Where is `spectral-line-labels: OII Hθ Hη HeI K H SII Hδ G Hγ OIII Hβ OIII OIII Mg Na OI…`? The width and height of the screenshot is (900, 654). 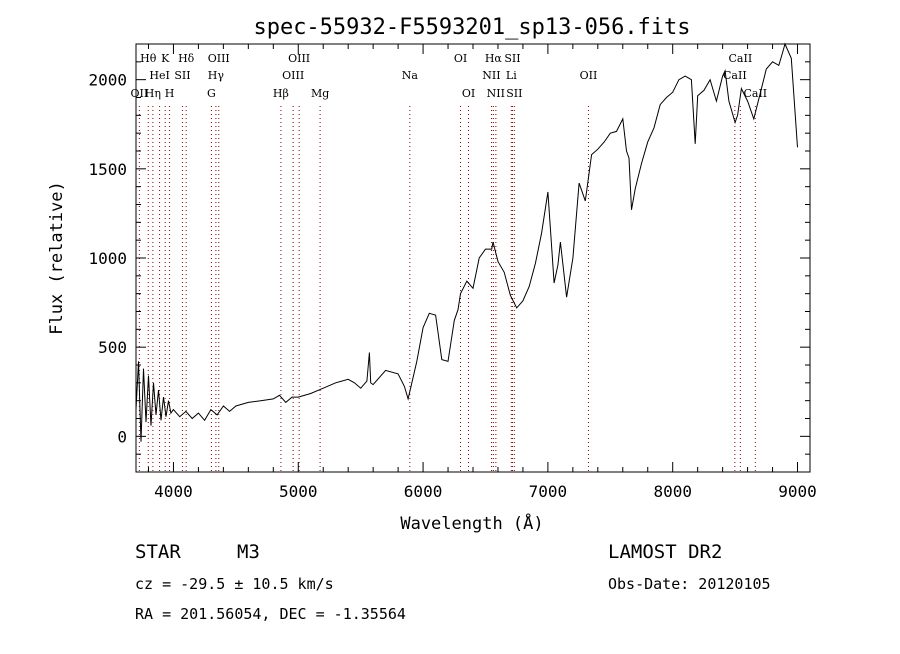 spectral-line-labels: OII Hθ Hη HeI K H SII Hδ G Hγ OIII Hβ OIII OIII Mg Na OI… is located at coordinates (449, 76).